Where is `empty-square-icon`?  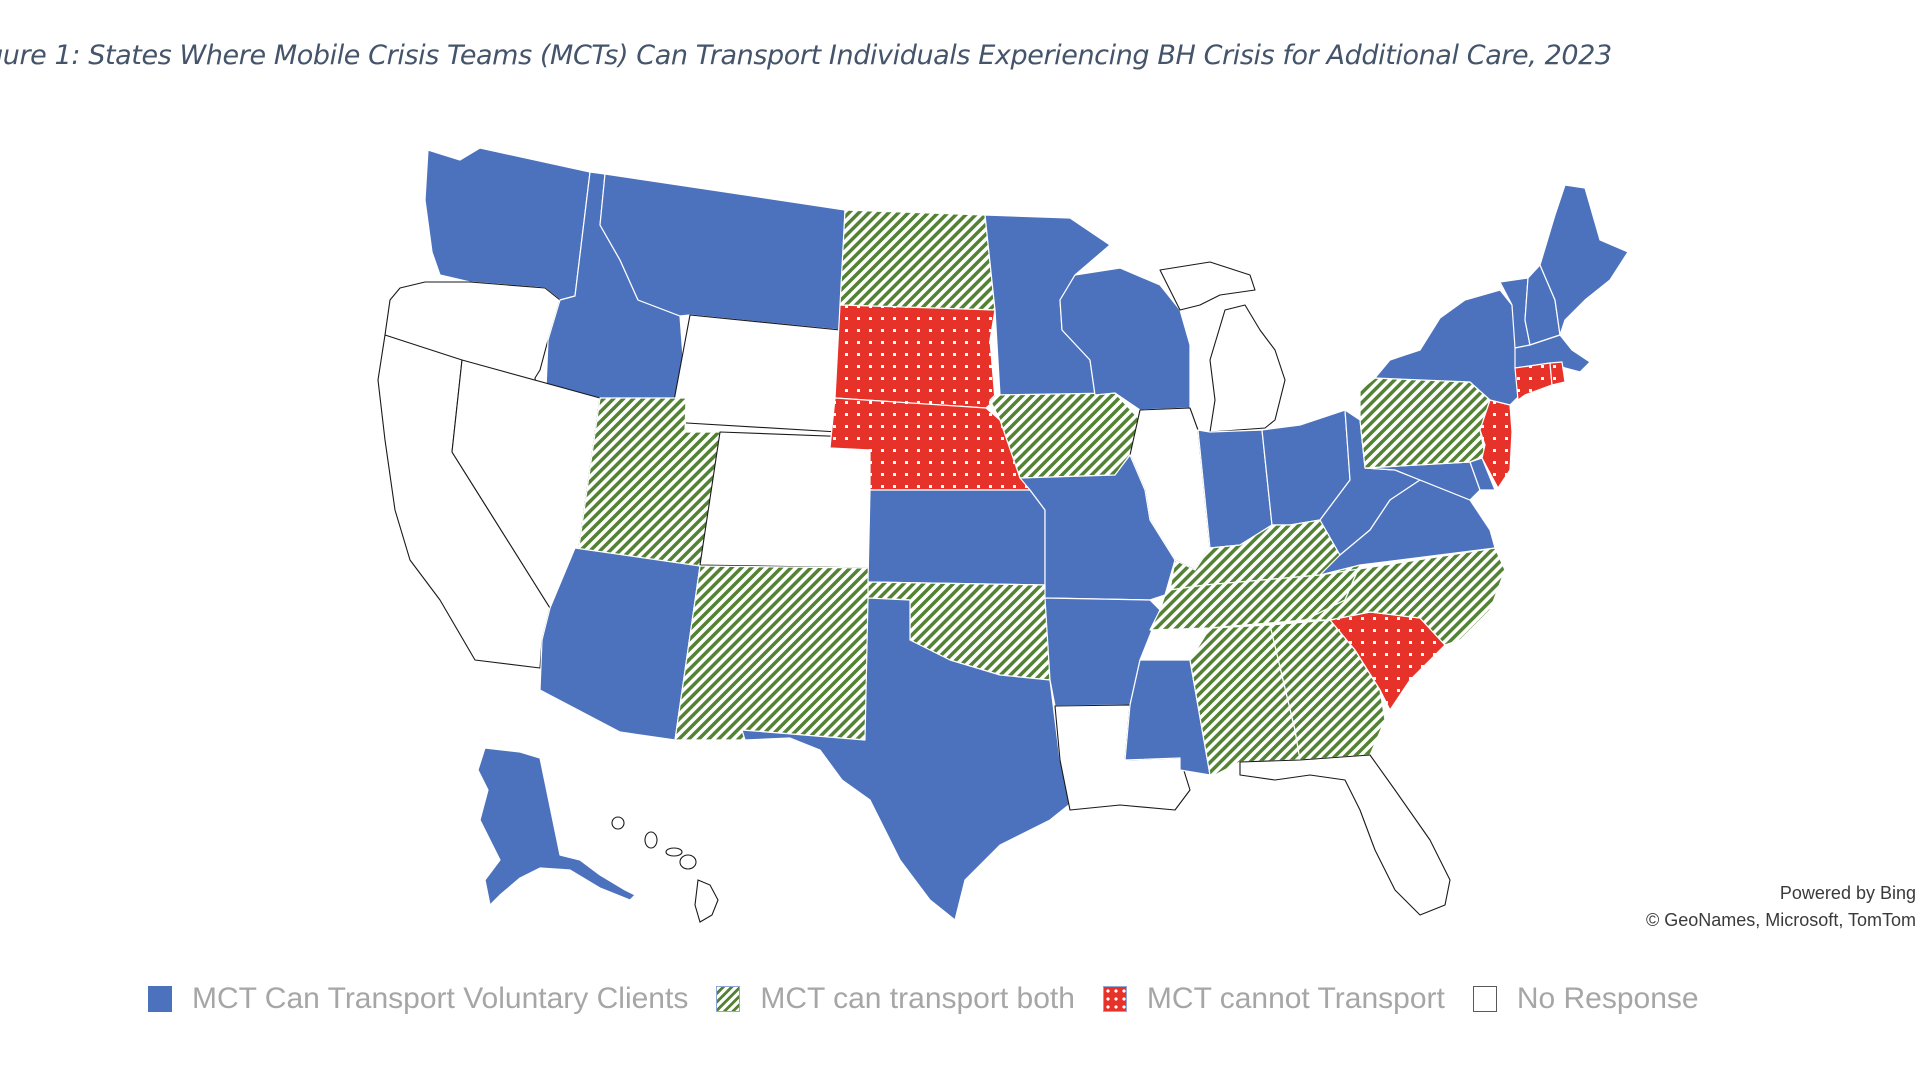 empty-square-icon is located at coordinates (1484, 999).